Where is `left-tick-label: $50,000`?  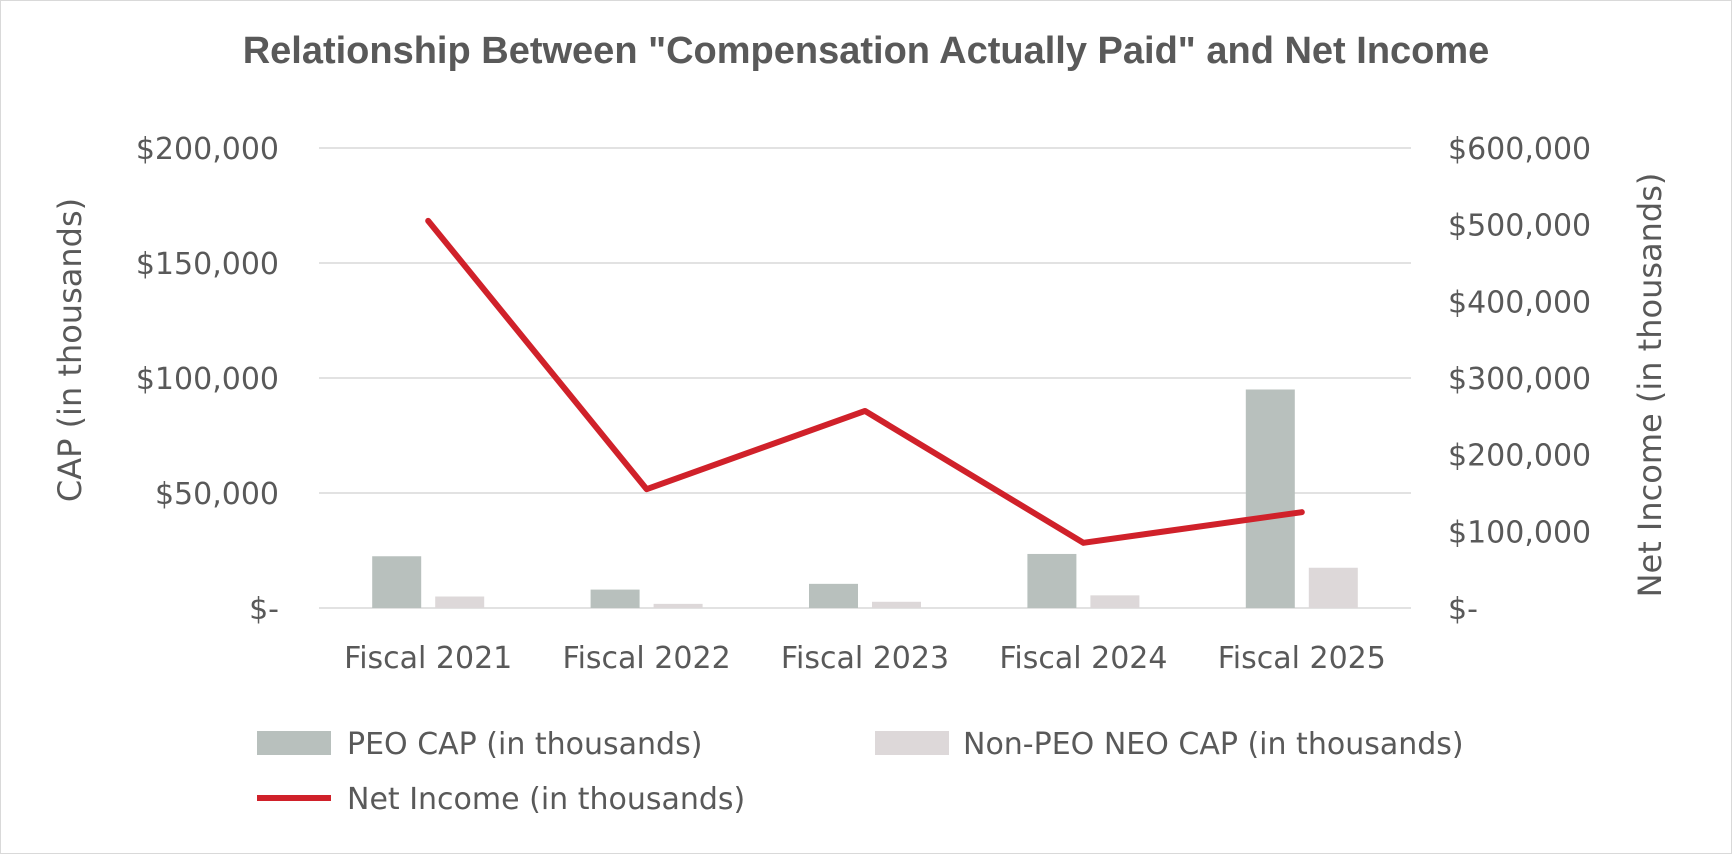 left-tick-label: $50,000 is located at coordinates (217, 494).